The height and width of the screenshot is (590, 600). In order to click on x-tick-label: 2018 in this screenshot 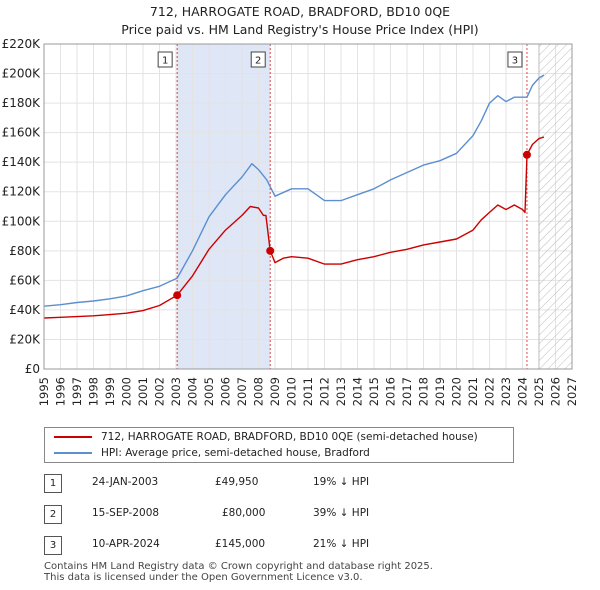, I will do `click(424, 391)`.